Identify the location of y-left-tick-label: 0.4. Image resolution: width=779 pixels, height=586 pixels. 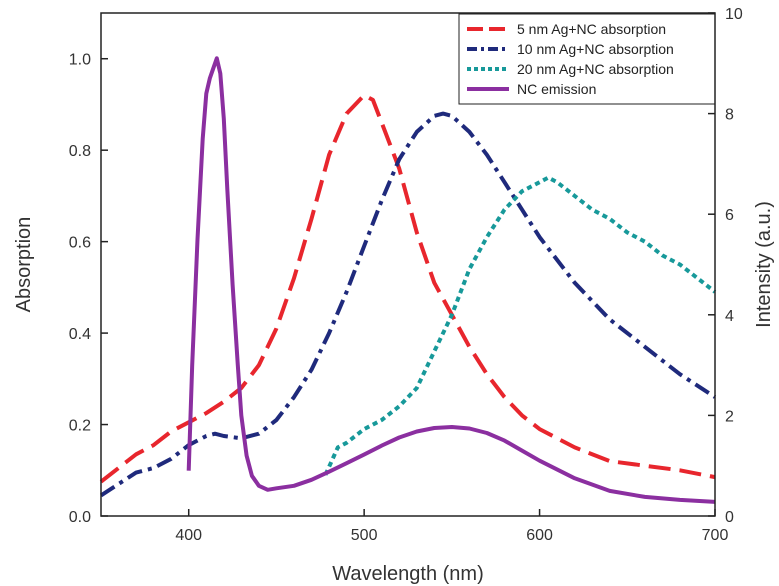
(80, 334).